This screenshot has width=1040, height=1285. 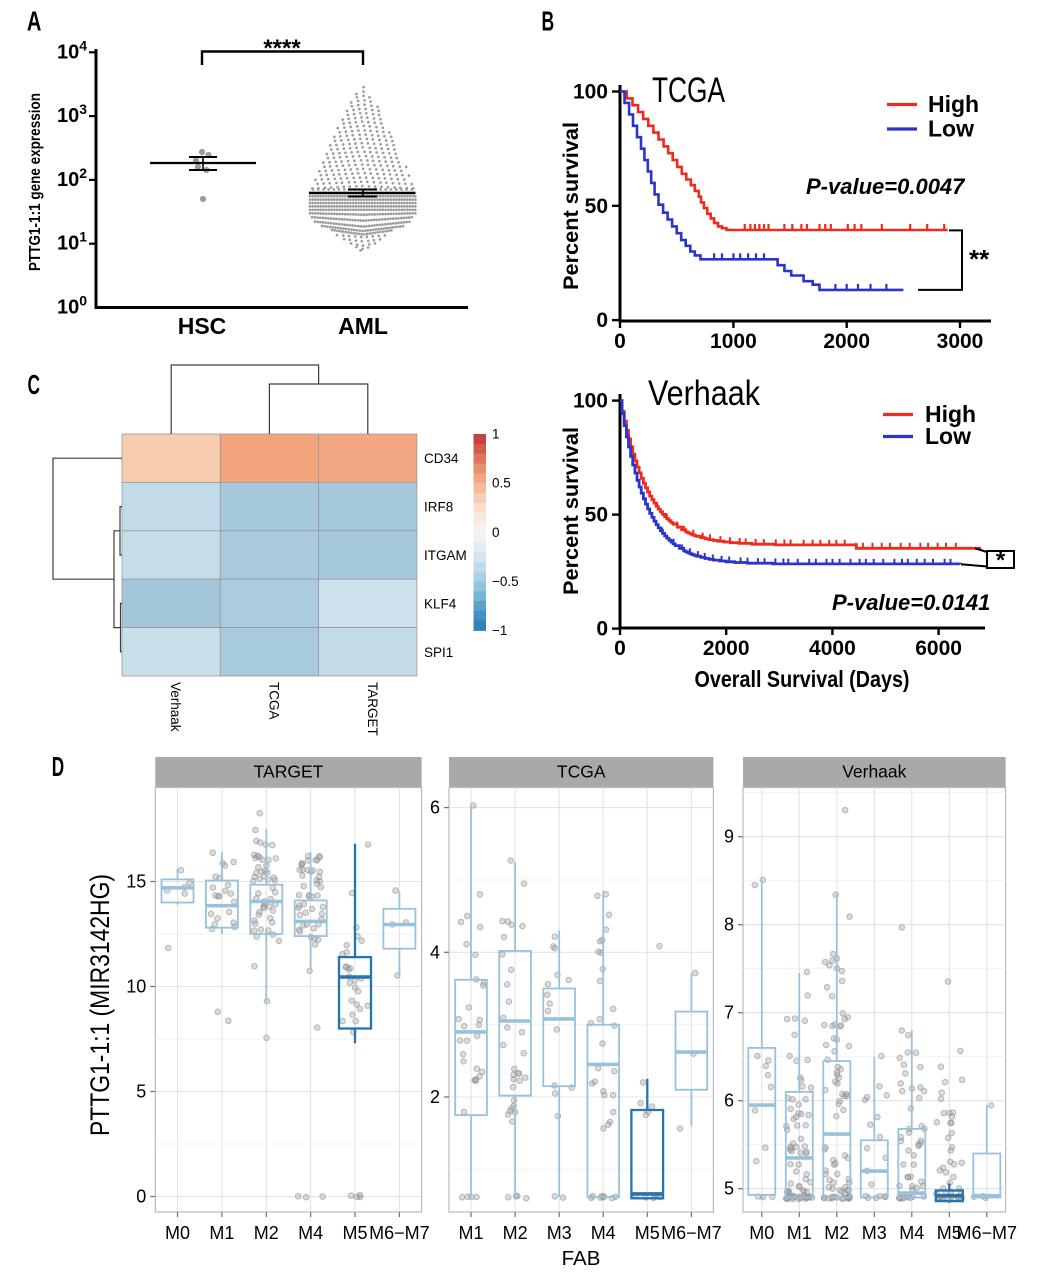 I want to click on svg-text: 4000, so click(x=832, y=648).